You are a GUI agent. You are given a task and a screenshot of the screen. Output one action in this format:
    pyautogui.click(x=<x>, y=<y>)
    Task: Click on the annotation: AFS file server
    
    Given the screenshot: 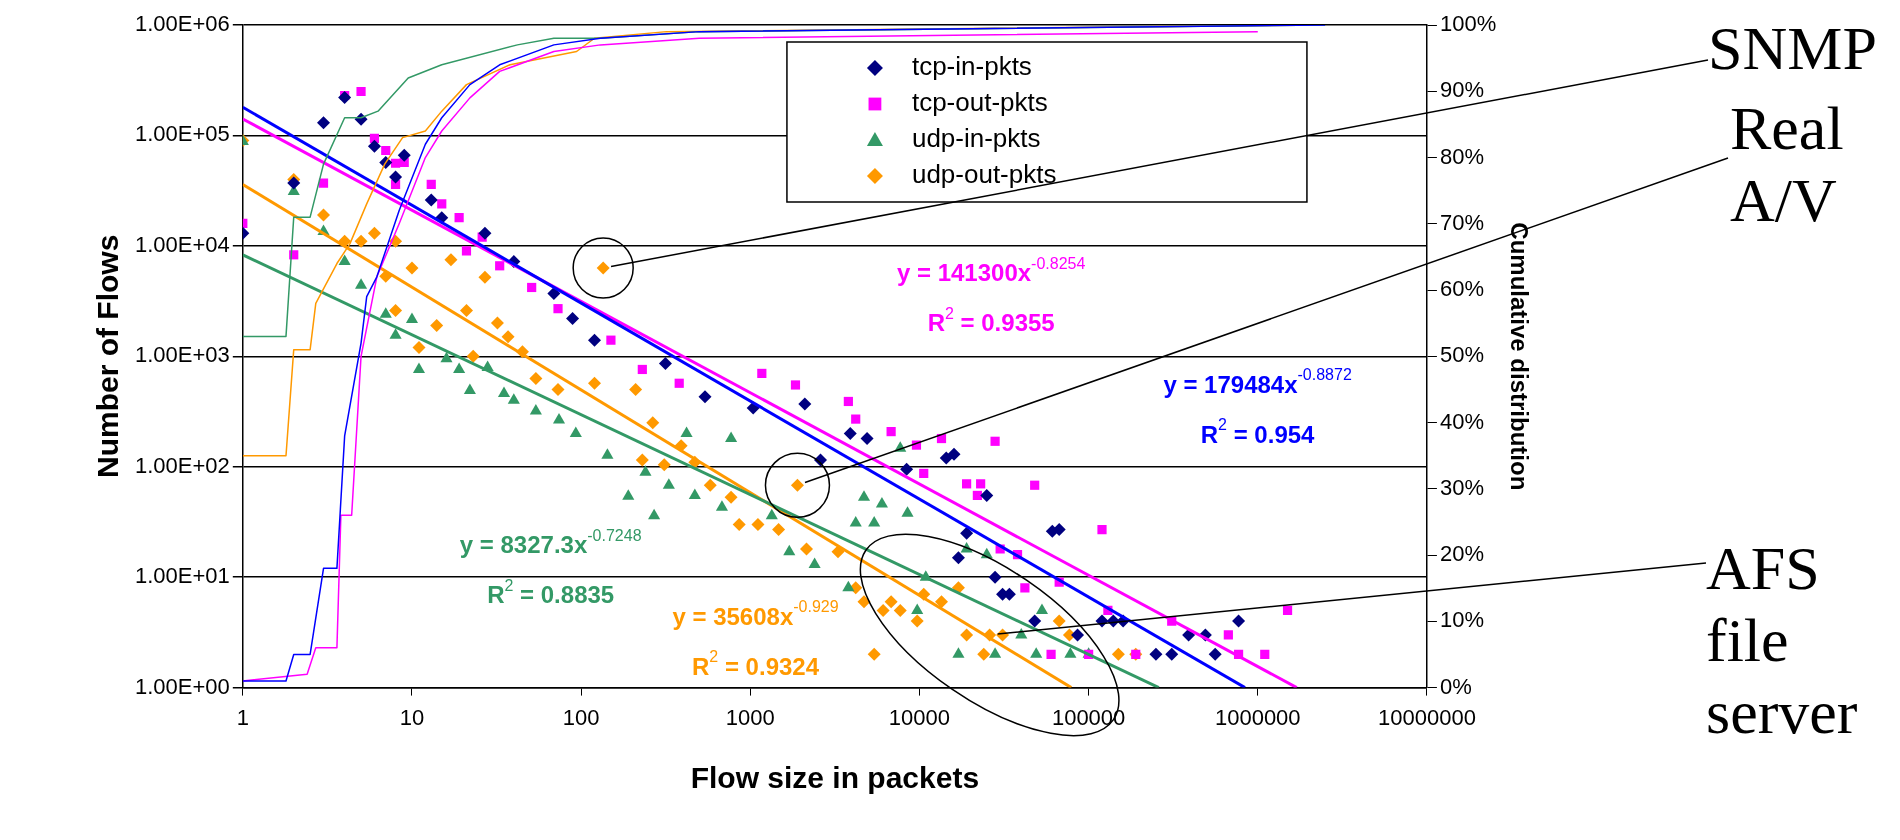 What is the action you would take?
    pyautogui.click(x=1782, y=640)
    